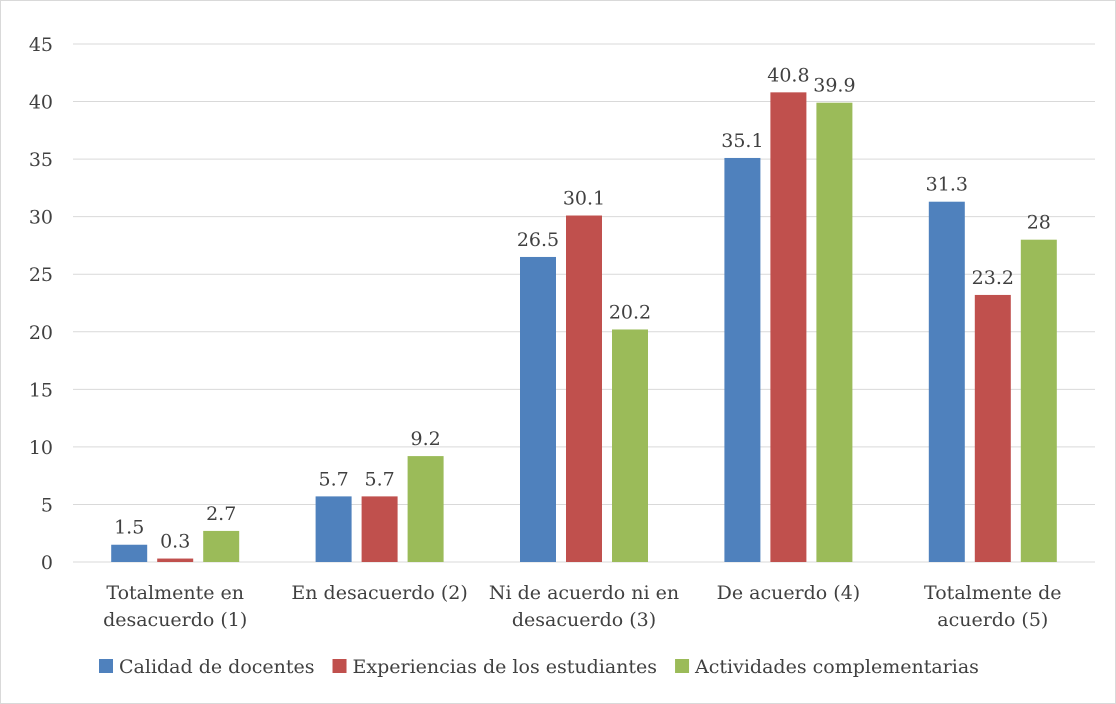 The height and width of the screenshot is (704, 1116). Describe the element at coordinates (538, 240) in the screenshot. I see `data-label: 26.5` at that location.